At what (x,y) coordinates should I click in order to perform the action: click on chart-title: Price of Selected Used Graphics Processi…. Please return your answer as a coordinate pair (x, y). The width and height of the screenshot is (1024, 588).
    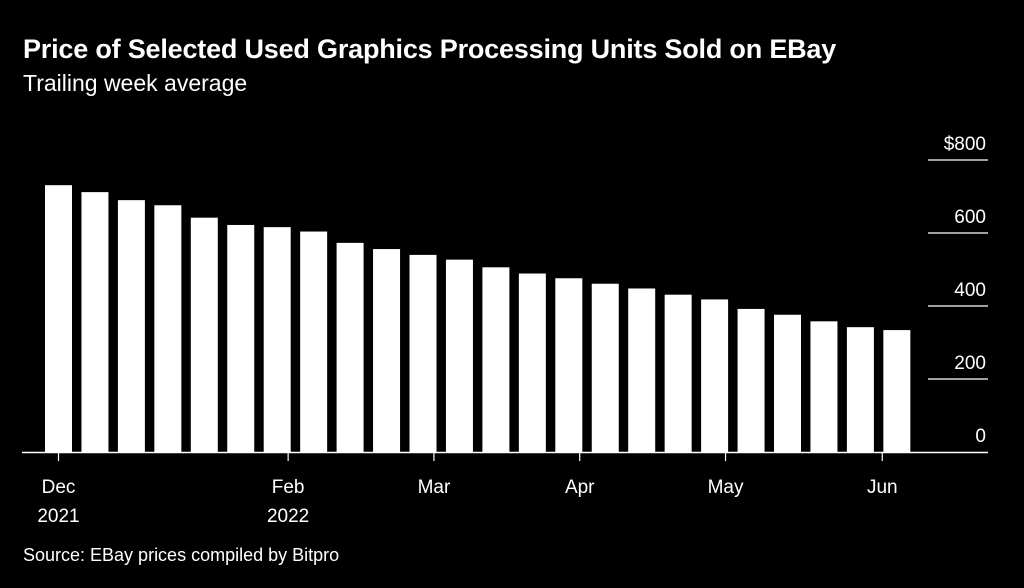
    Looking at the image, I should click on (430, 49).